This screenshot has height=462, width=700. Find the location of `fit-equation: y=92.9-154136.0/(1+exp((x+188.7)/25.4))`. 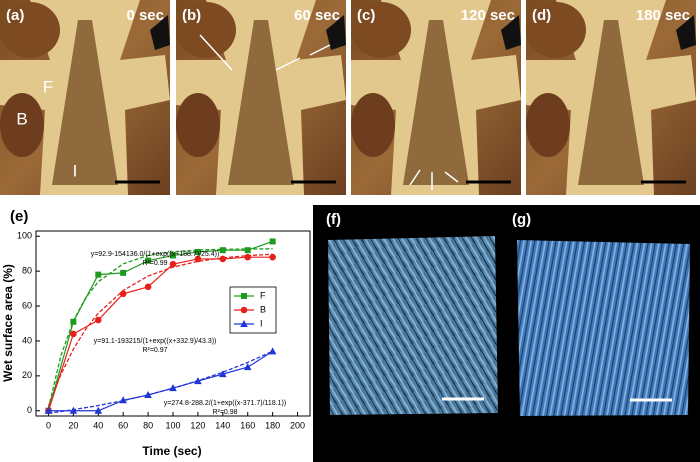

fit-equation: y=92.9-154136.0/(1+exp((x+188.7)/25.4)) is located at coordinates (155, 254).